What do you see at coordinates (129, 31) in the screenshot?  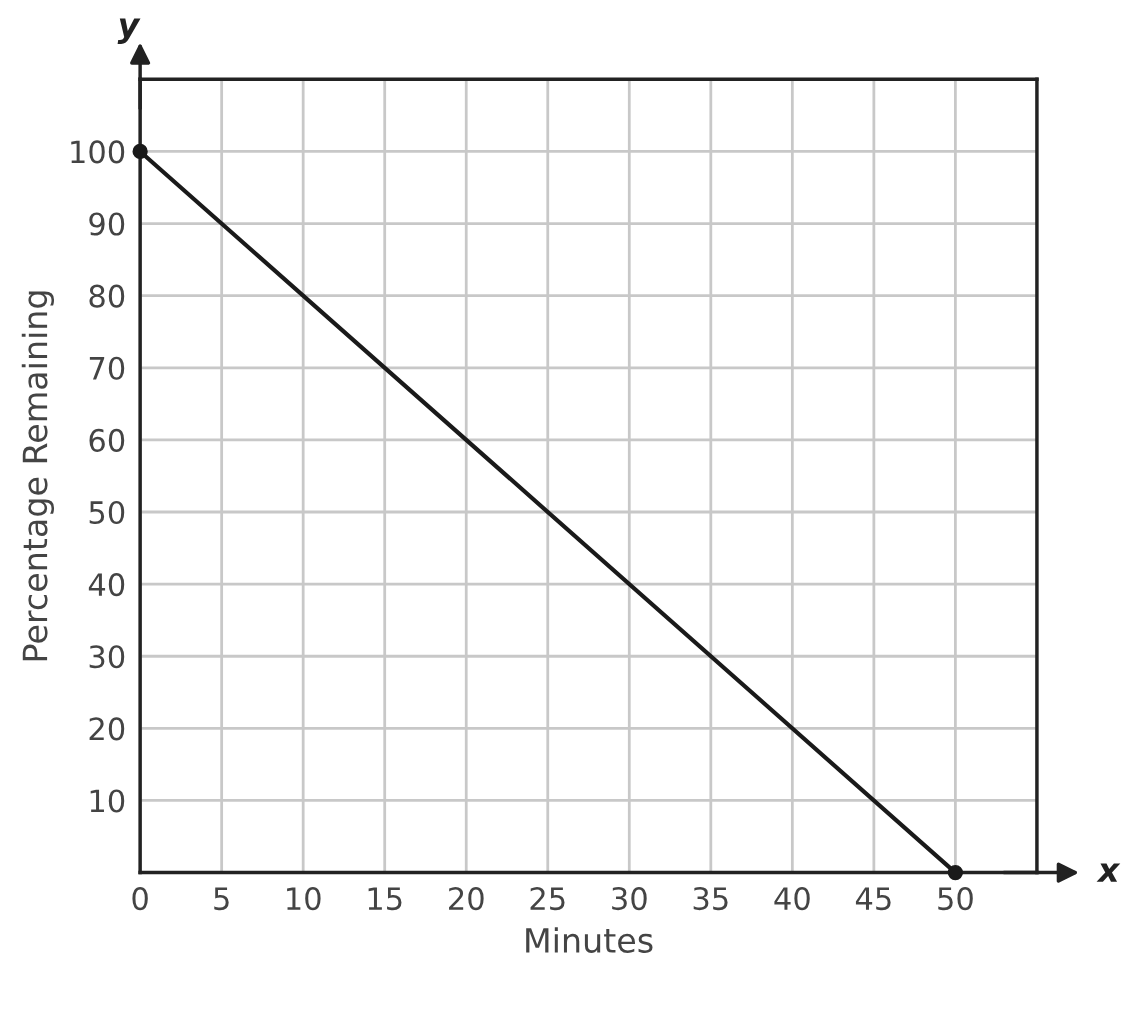 I see `text: y` at bounding box center [129, 31].